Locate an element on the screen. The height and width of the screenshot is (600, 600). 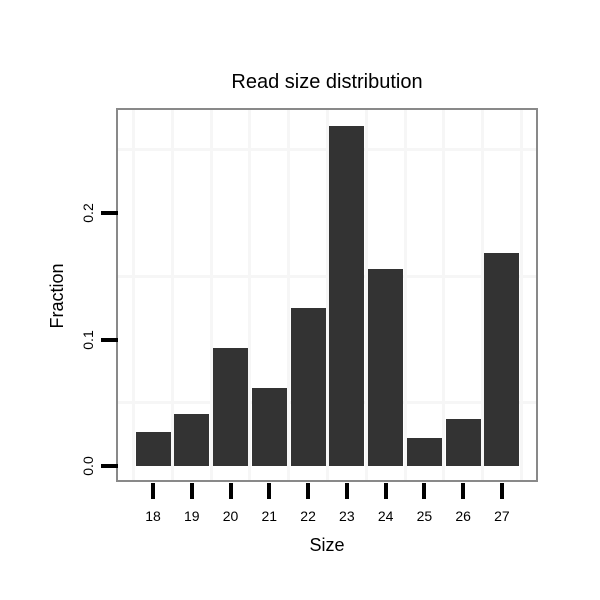
x-tick-label: 22 is located at coordinates (308, 516).